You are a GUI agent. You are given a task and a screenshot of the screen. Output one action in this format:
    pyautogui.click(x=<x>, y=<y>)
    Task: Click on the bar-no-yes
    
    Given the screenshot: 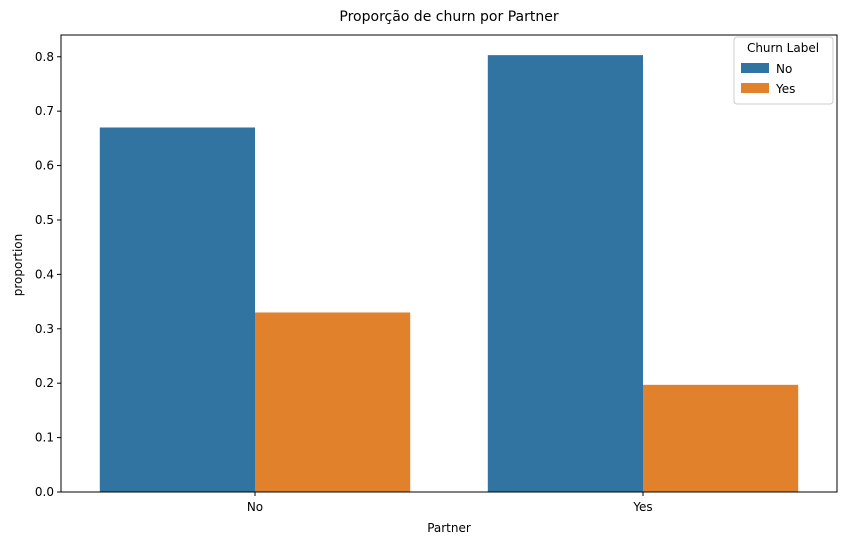 What is the action you would take?
    pyautogui.click(x=333, y=402)
    